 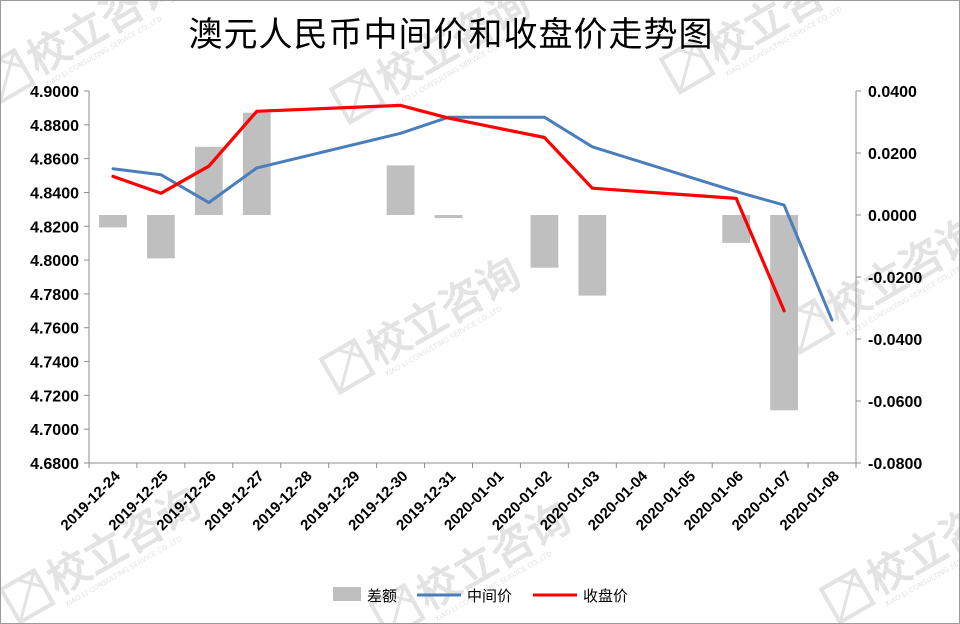 What do you see at coordinates (895, 340) in the screenshot?
I see `y-right-tick-label: -0.0400` at bounding box center [895, 340].